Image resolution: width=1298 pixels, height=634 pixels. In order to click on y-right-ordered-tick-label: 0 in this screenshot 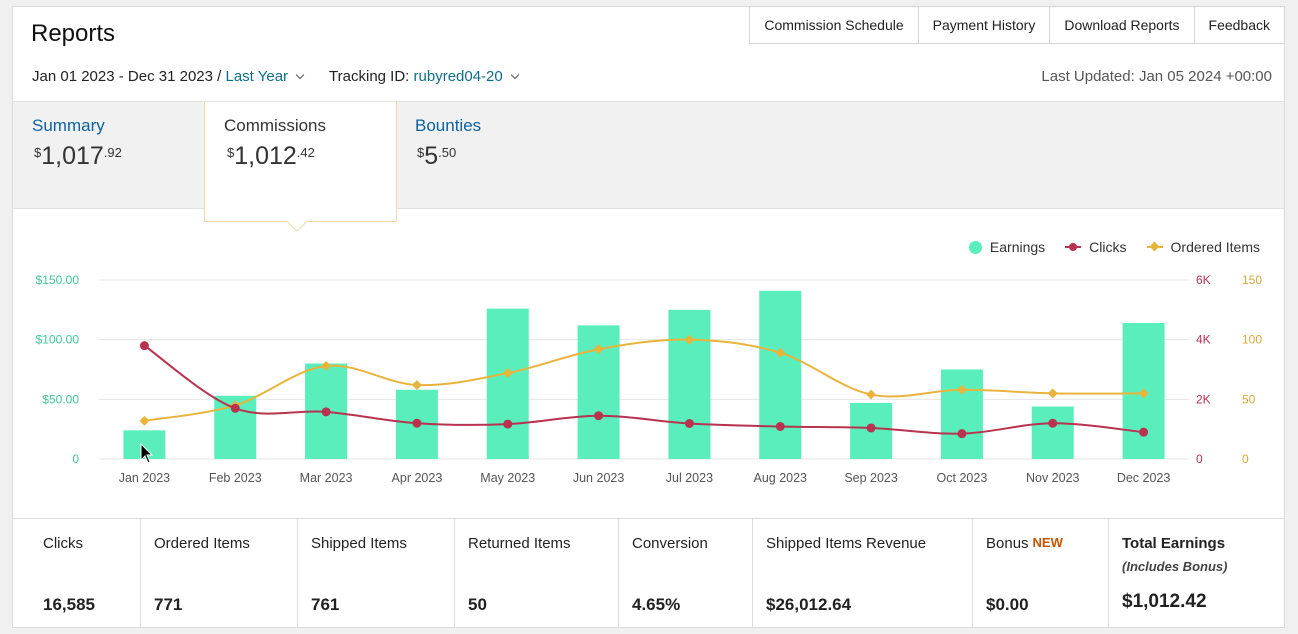, I will do `click(1245, 459)`.